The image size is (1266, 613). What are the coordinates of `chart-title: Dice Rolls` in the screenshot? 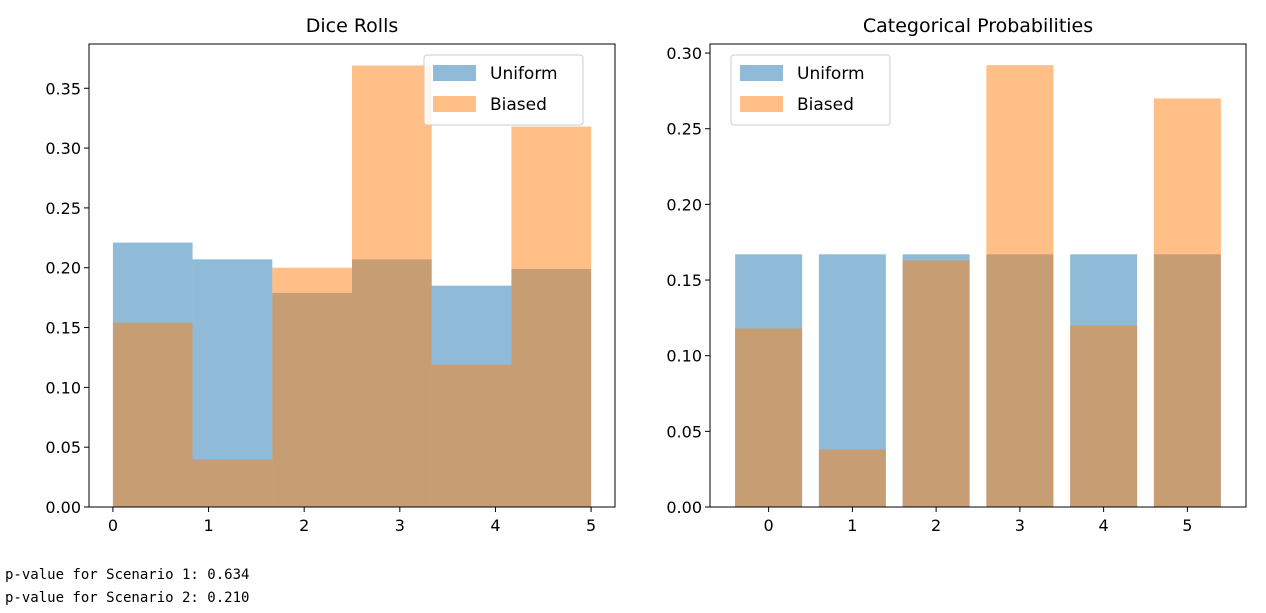 It's located at (352, 26).